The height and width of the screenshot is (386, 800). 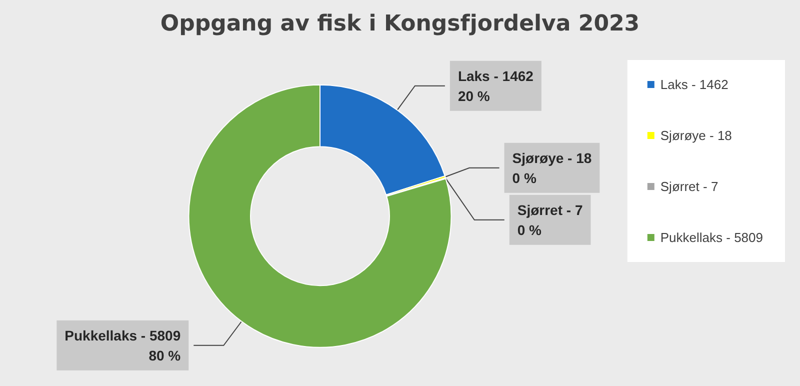 What do you see at coordinates (165, 355) in the screenshot?
I see `data-label: 80 %` at bounding box center [165, 355].